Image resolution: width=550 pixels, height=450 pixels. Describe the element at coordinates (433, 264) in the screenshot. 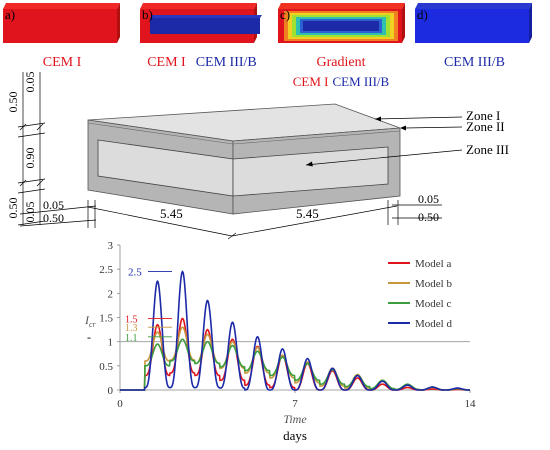

I see `legend-label: Model a` at that location.